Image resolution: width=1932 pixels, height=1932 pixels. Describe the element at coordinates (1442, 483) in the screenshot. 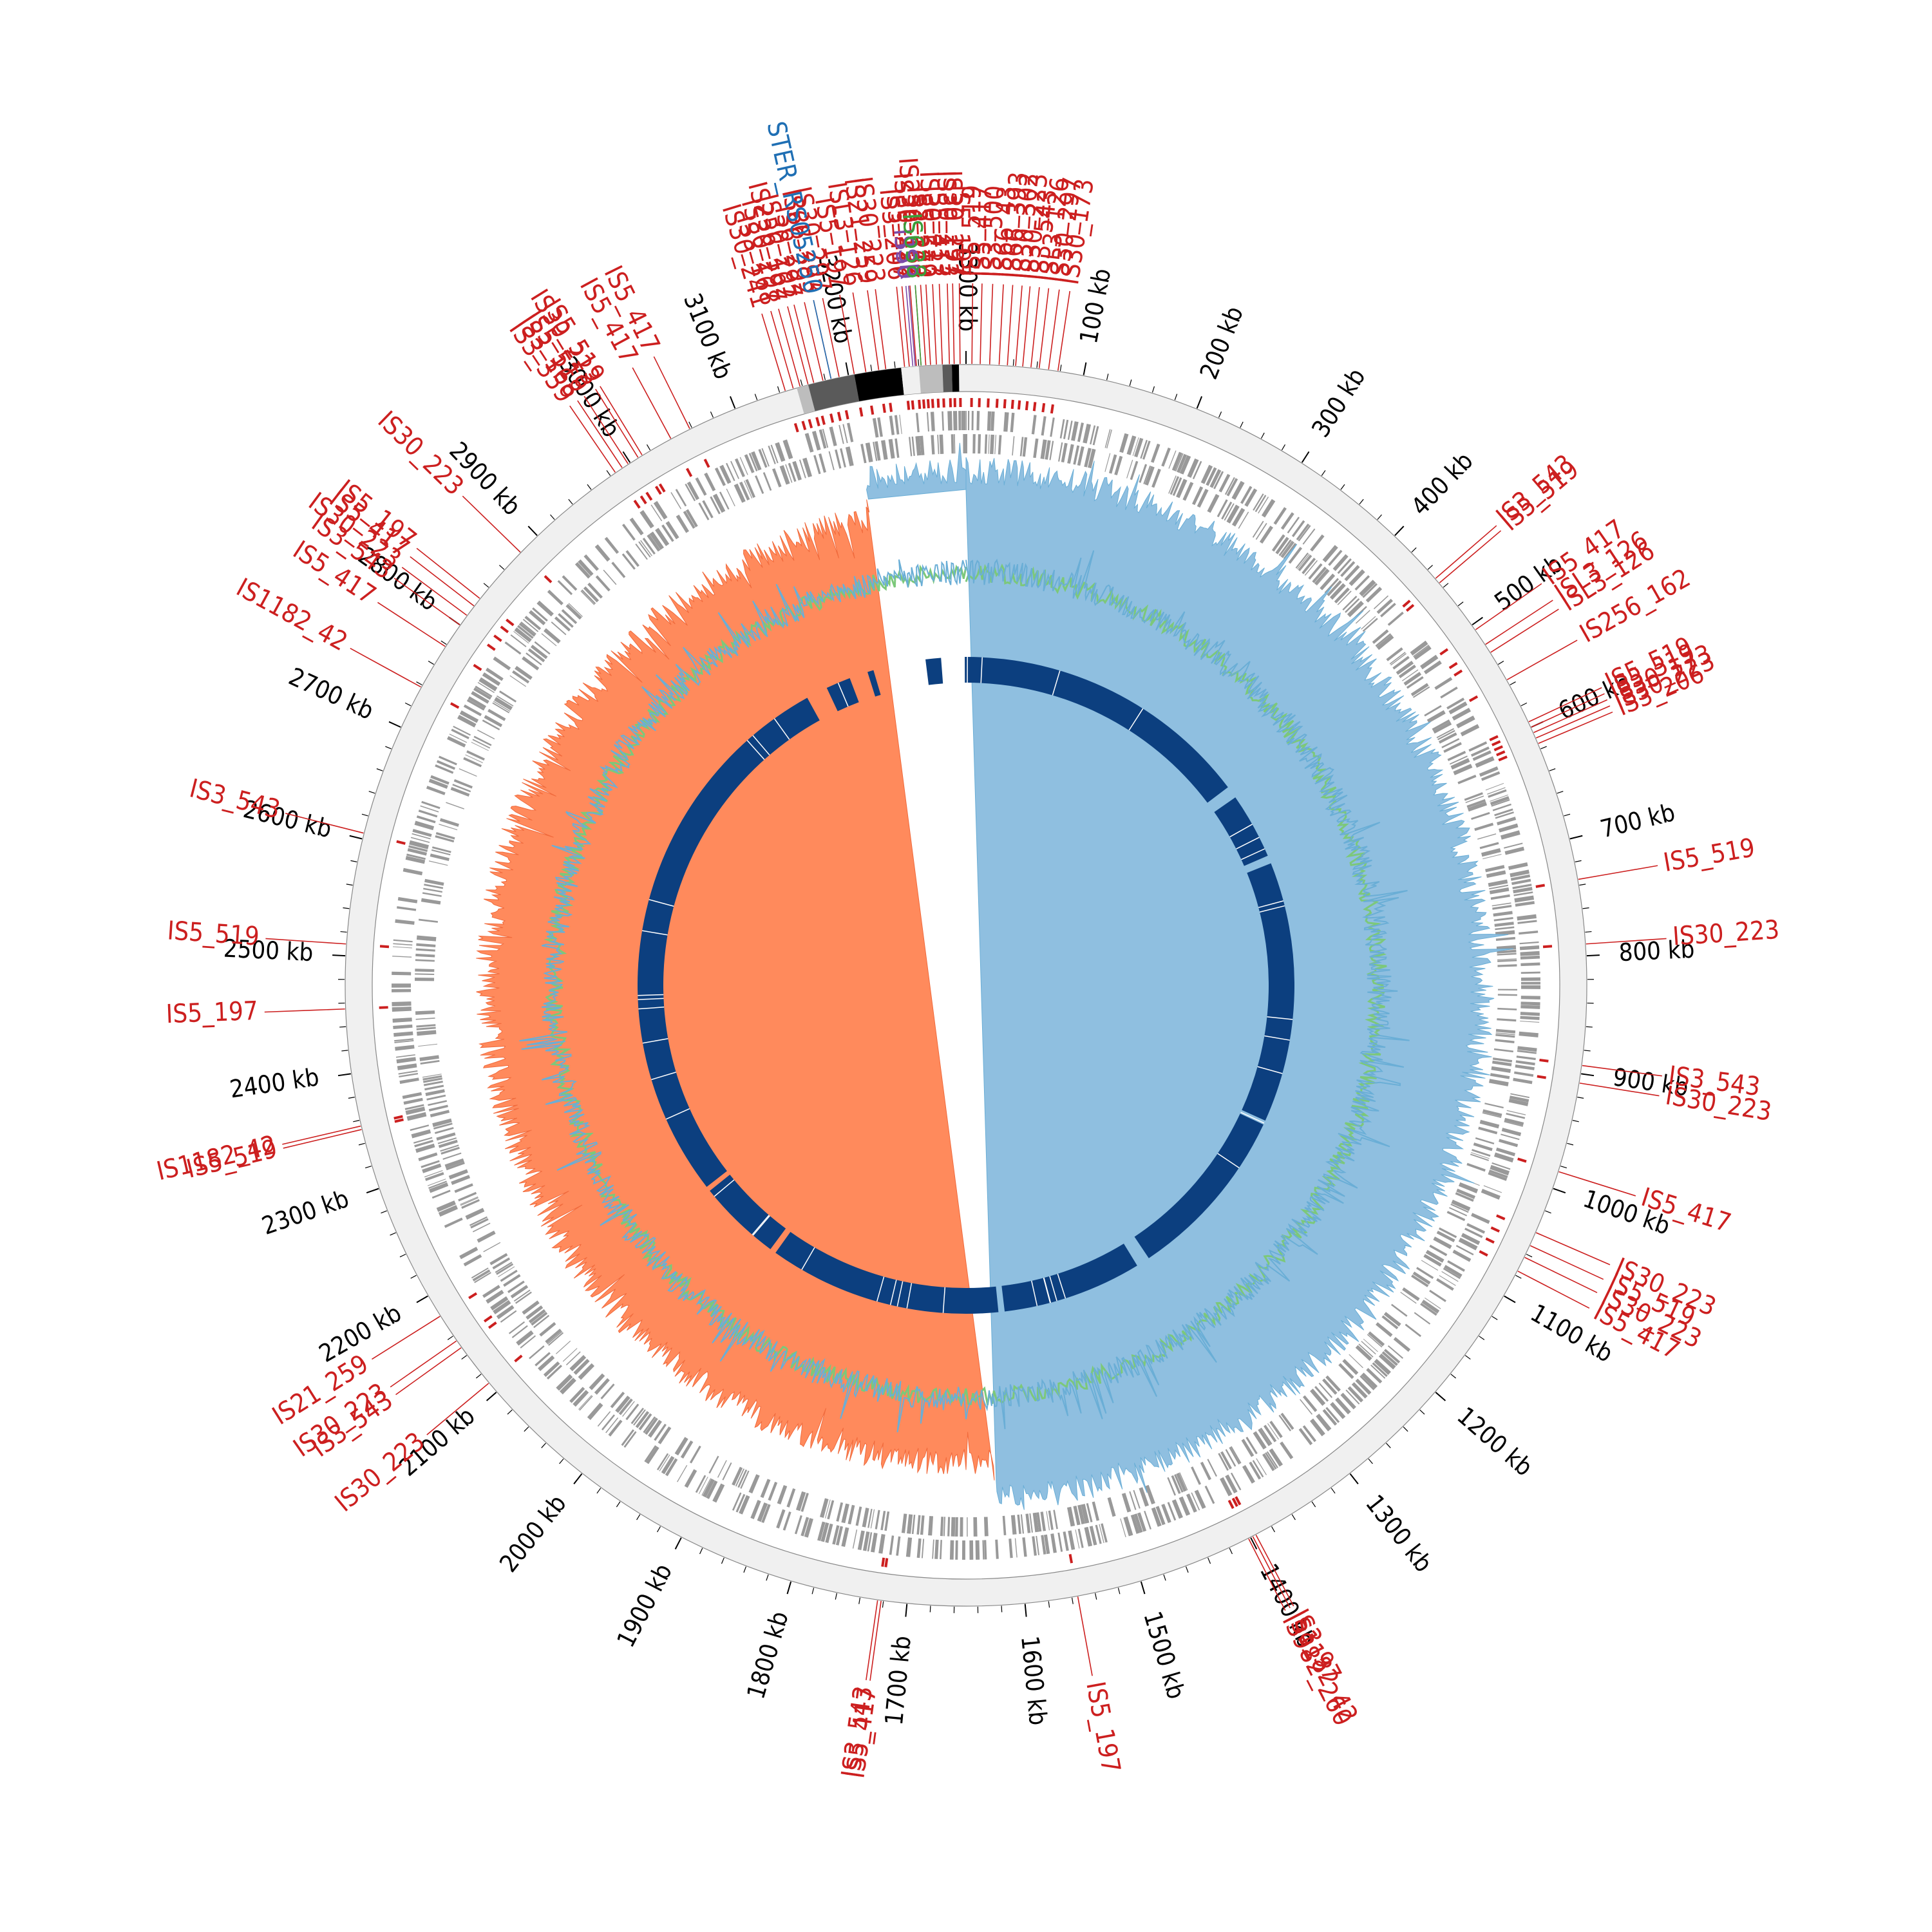

I see `tick-label-400: 400 kb` at that location.